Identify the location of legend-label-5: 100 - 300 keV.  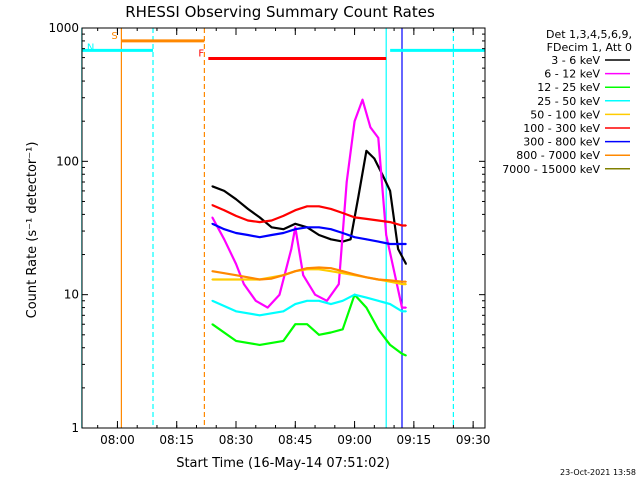
(561, 128).